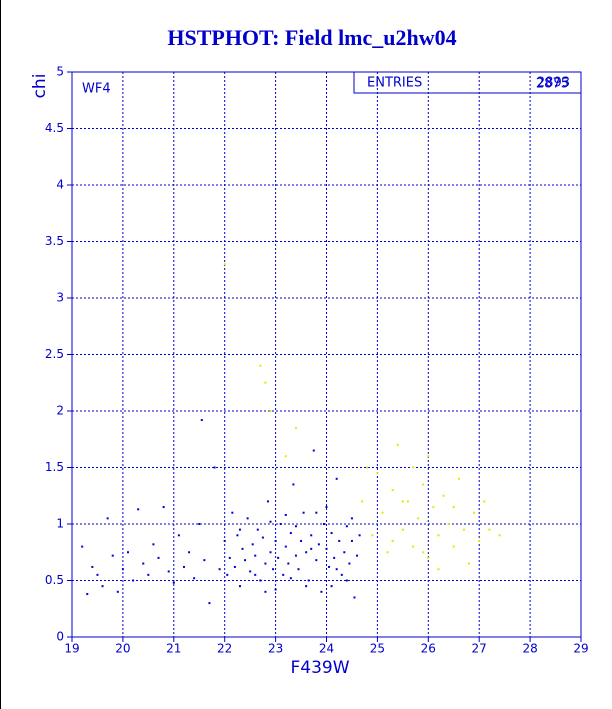 This screenshot has height=709, width=612. Describe the element at coordinates (40, 86) in the screenshot. I see `y-axis-label: chi` at that location.